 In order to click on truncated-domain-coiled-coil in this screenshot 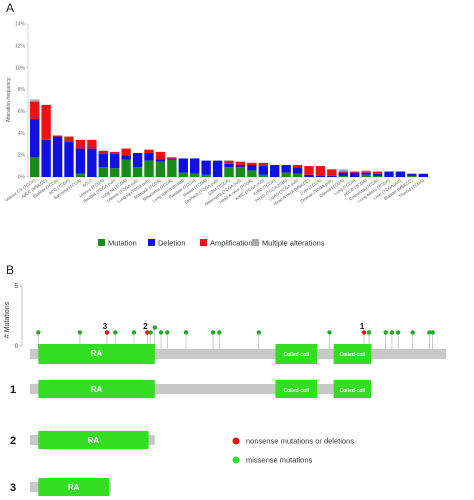, I will do `click(352, 389)`.